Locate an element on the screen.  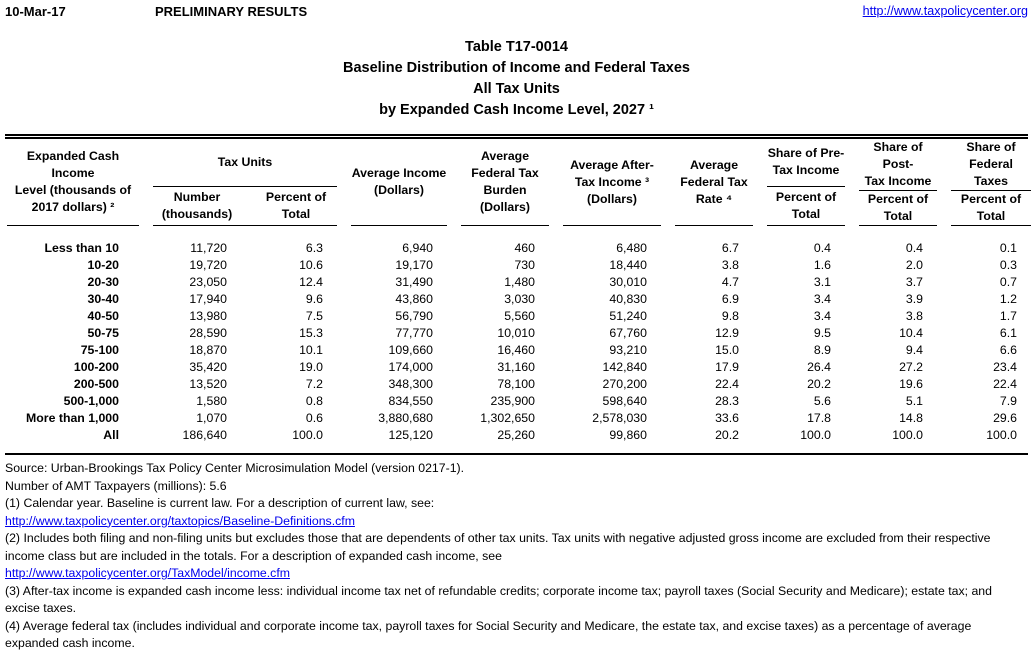
cell-average-federal-tax-rate: 6.9 is located at coordinates (730, 299).